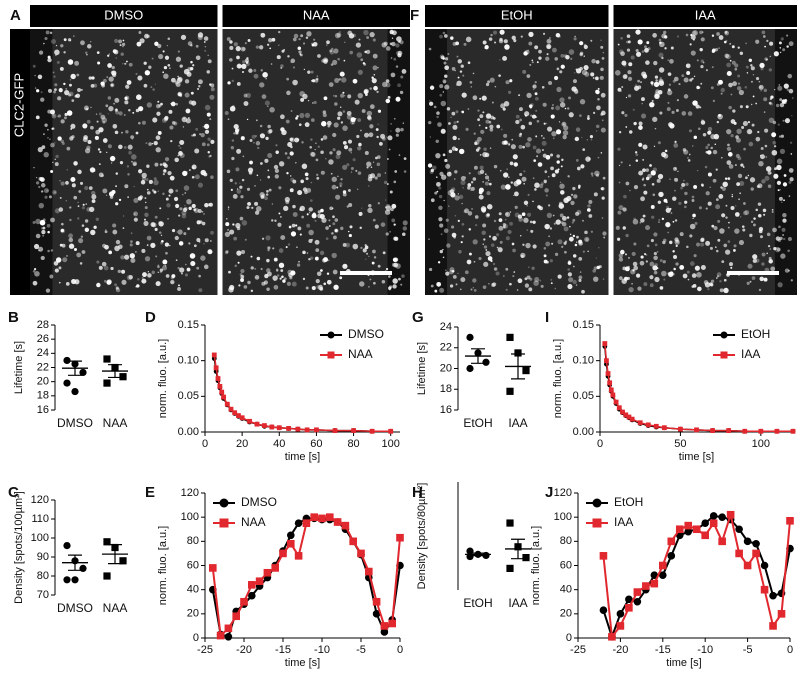  What do you see at coordinates (19, 547) in the screenshot?
I see `y-axis-label: Density [spots/100µm²]` at bounding box center [19, 547].